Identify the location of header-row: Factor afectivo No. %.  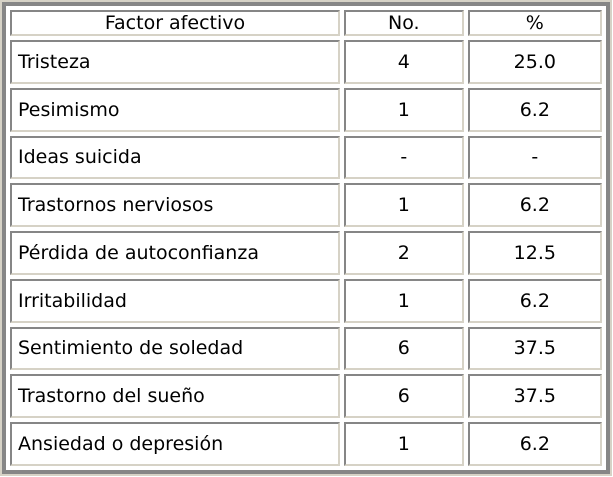
(306, 23).